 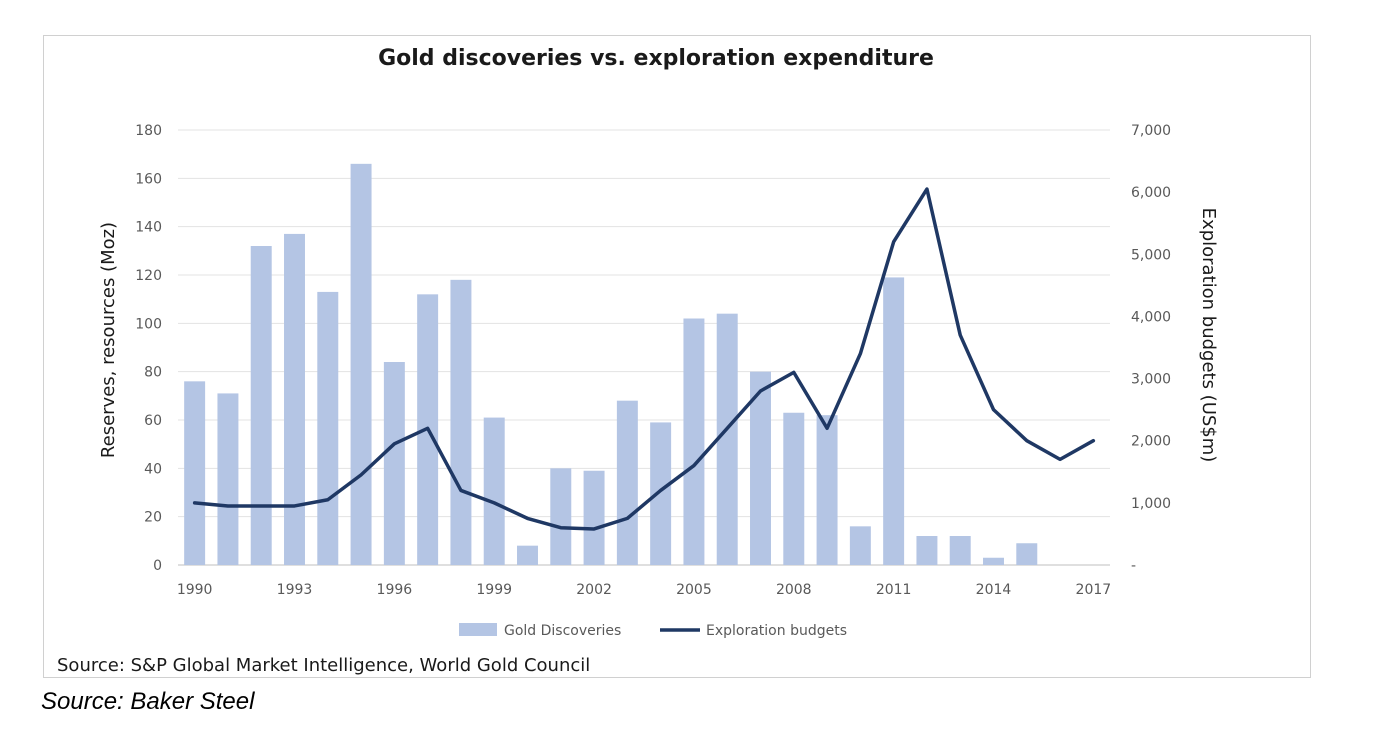 What do you see at coordinates (153, 421) in the screenshot?
I see `left-tick-label: 60` at bounding box center [153, 421].